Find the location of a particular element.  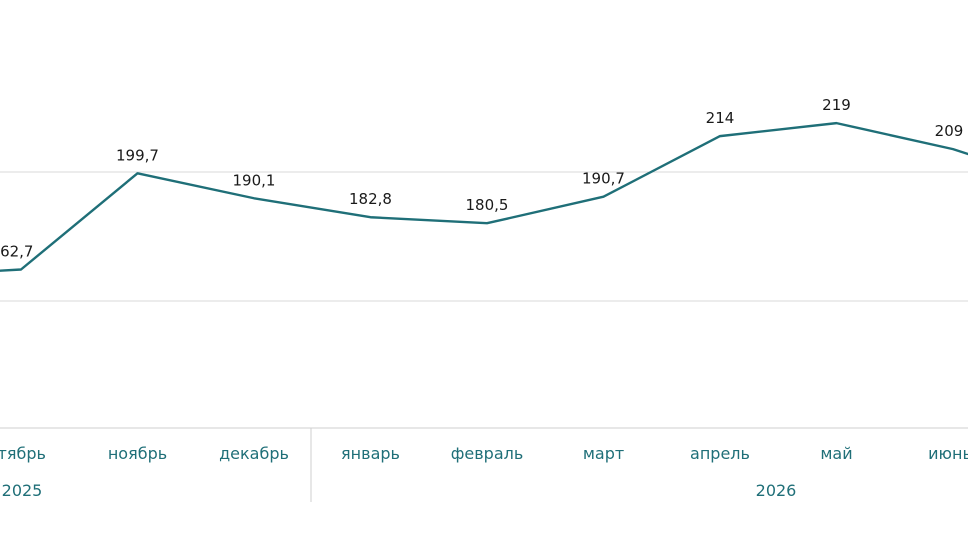

data-label: 190,7 is located at coordinates (603, 179).